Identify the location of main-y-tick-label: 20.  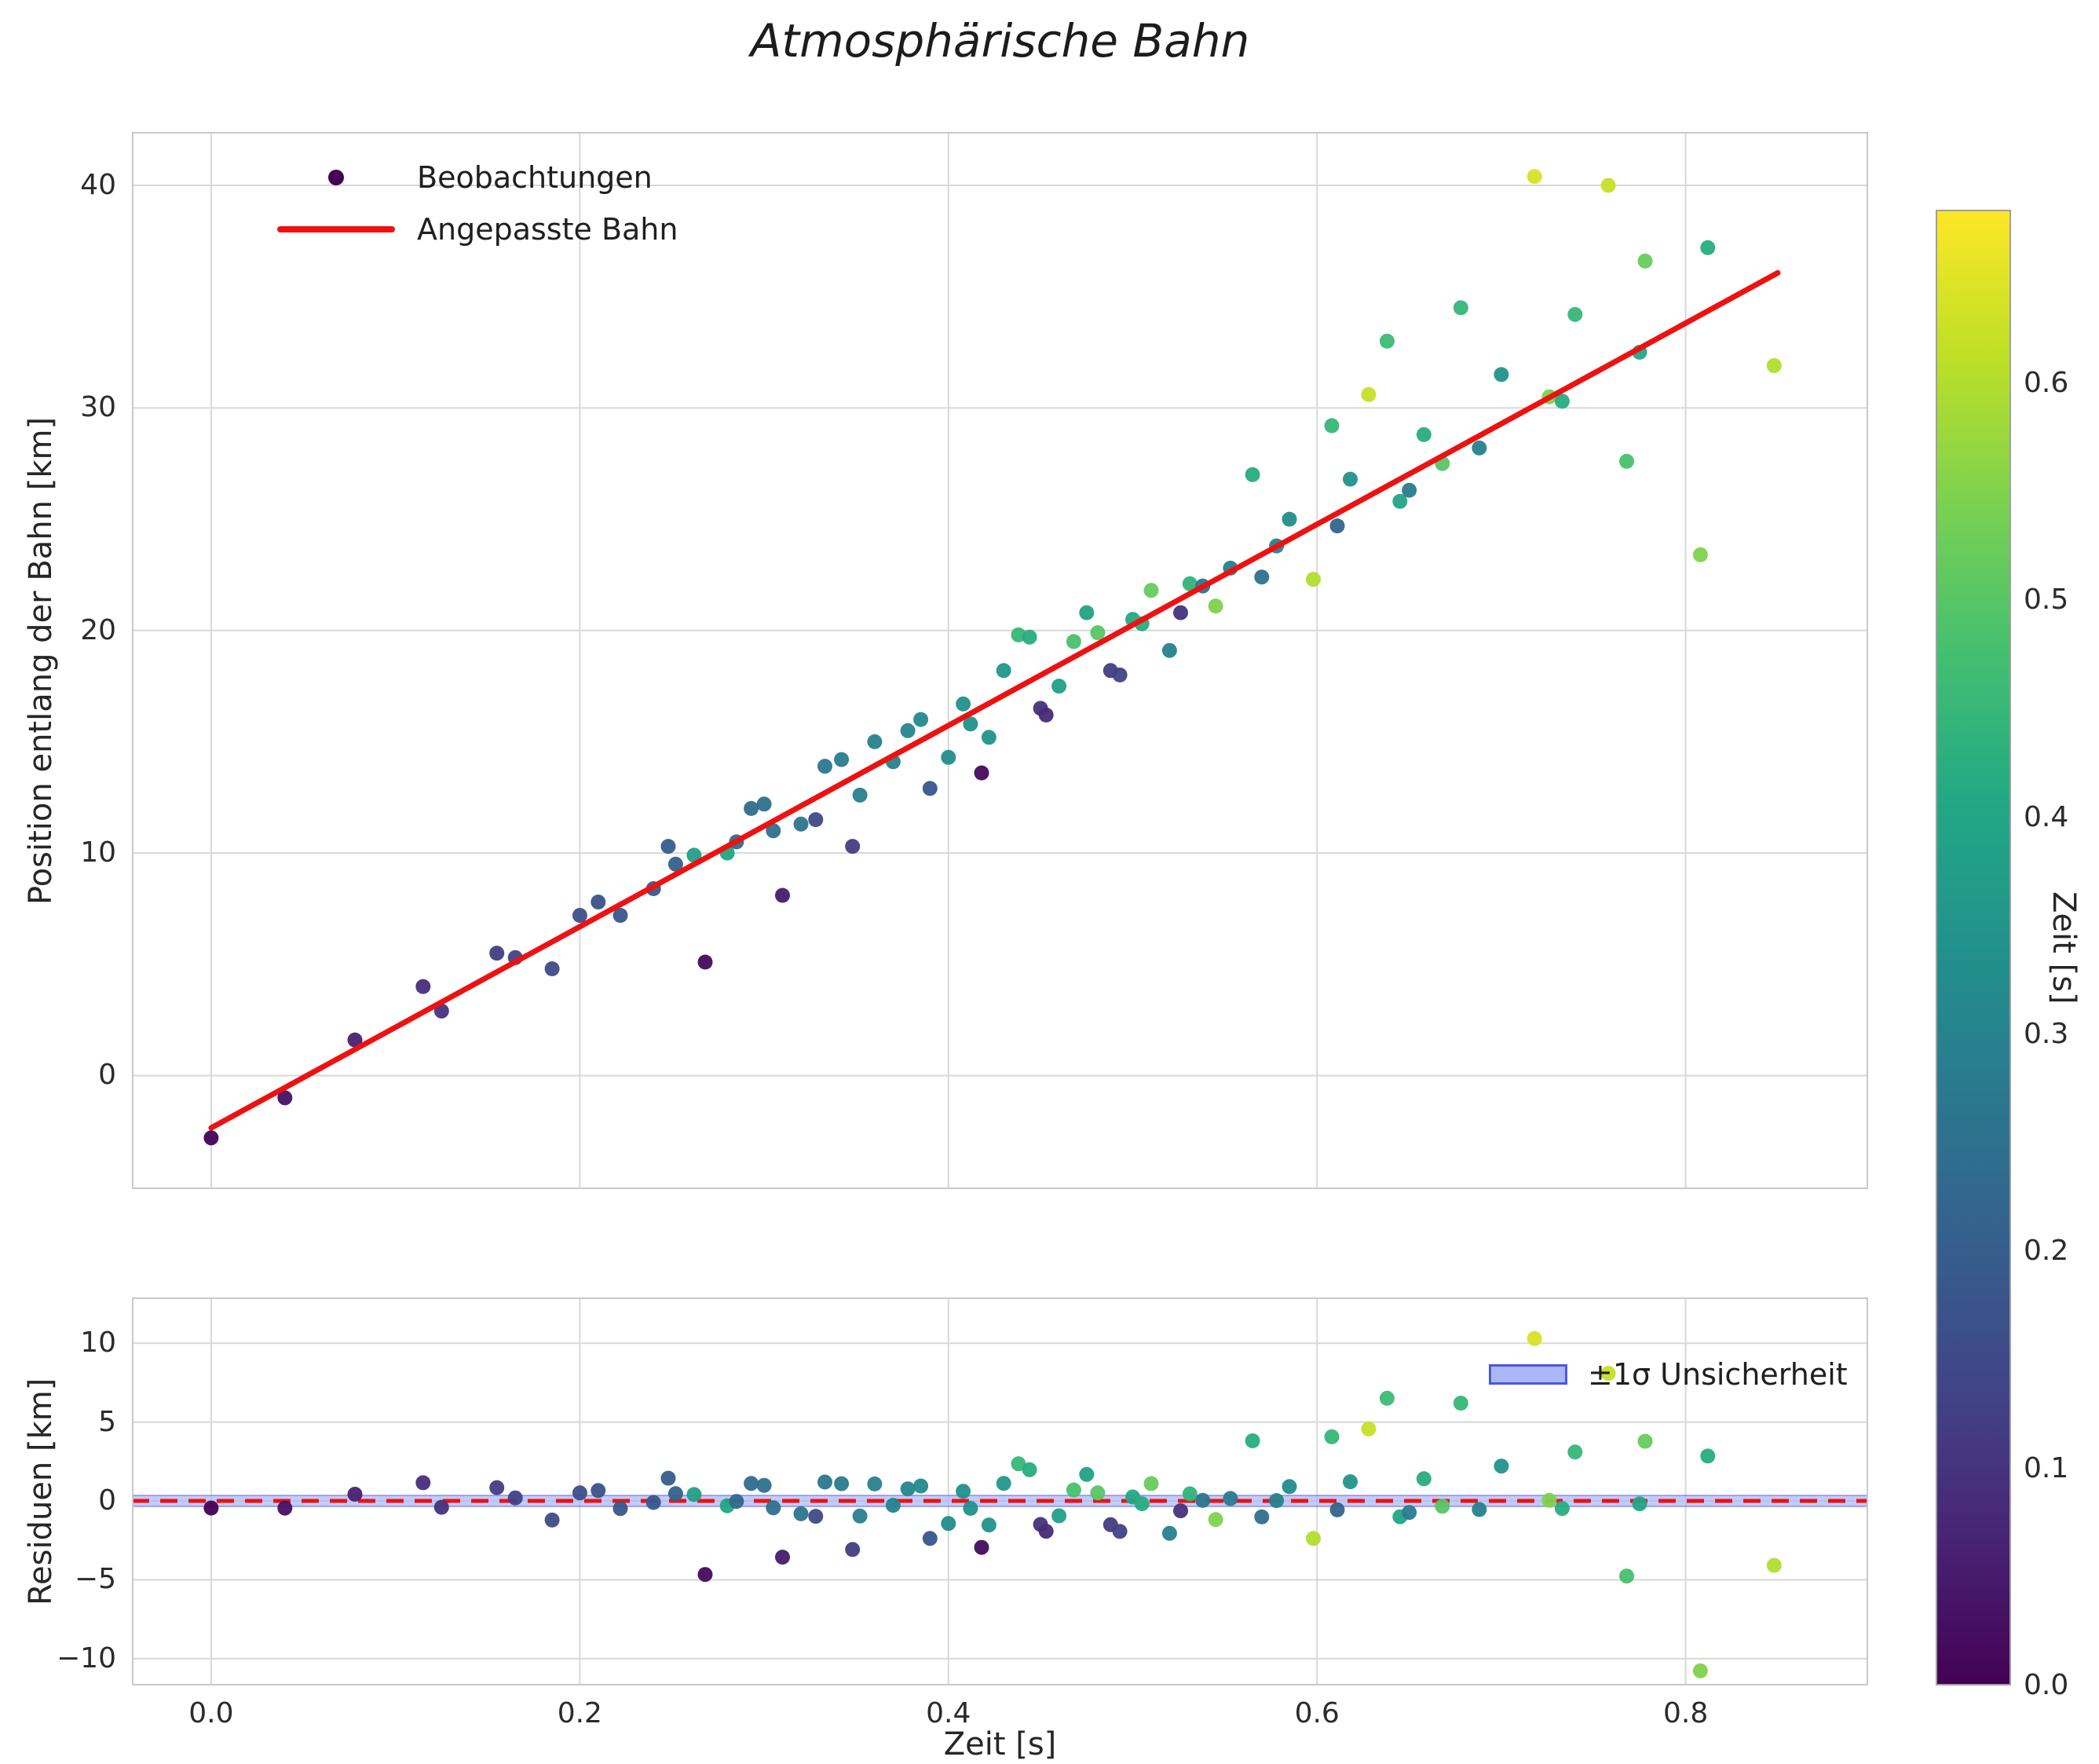
(98, 630).